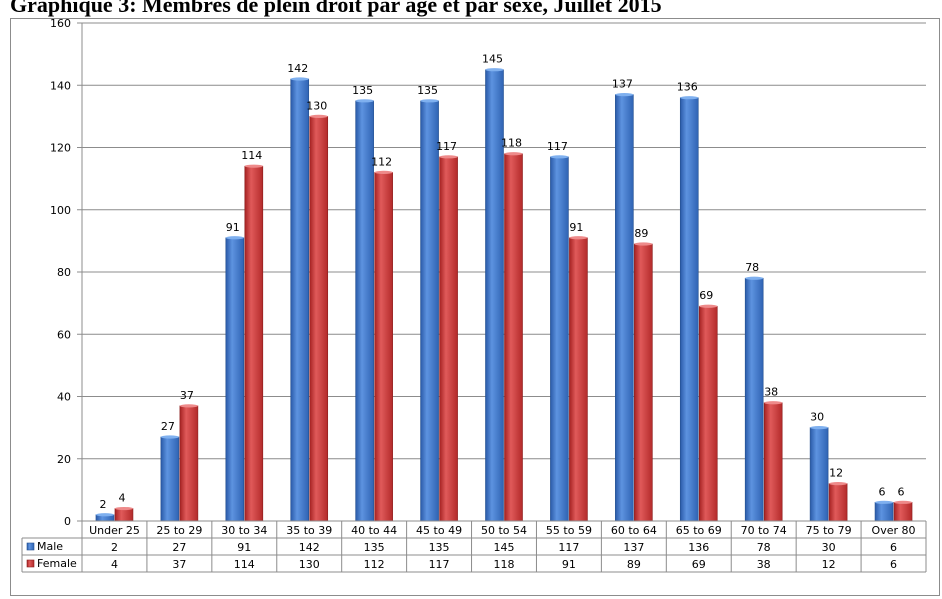  Describe the element at coordinates (30, 546) in the screenshot. I see `legend-swatch-male` at that location.